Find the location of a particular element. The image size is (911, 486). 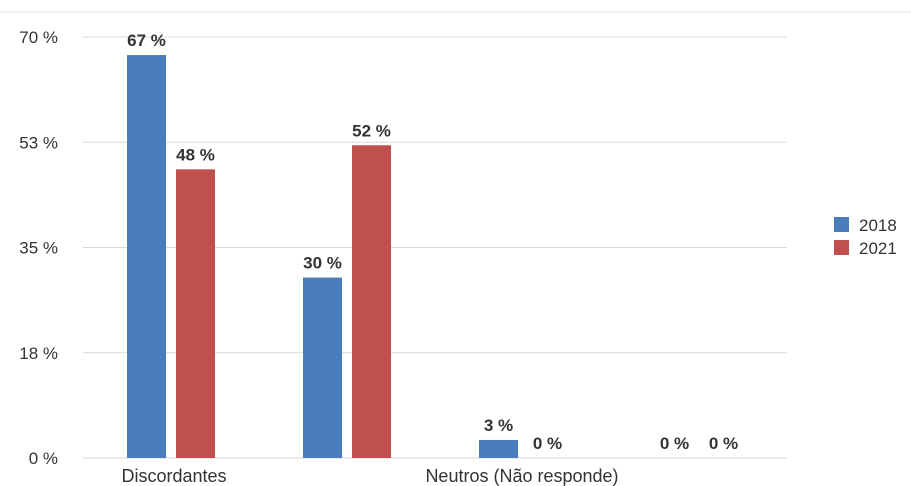

x-category-label: Neutros (Não responde) is located at coordinates (521, 476).